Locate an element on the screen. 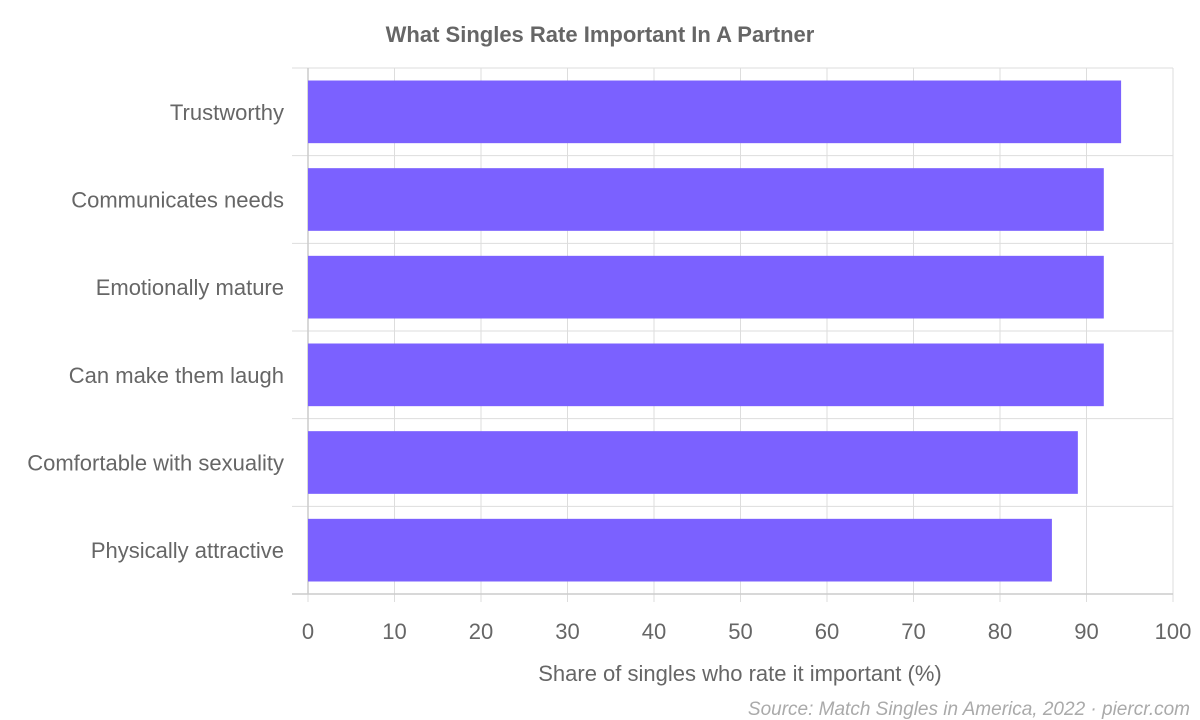 The width and height of the screenshot is (1200, 720). x-tick-label: 40 is located at coordinates (654, 631).